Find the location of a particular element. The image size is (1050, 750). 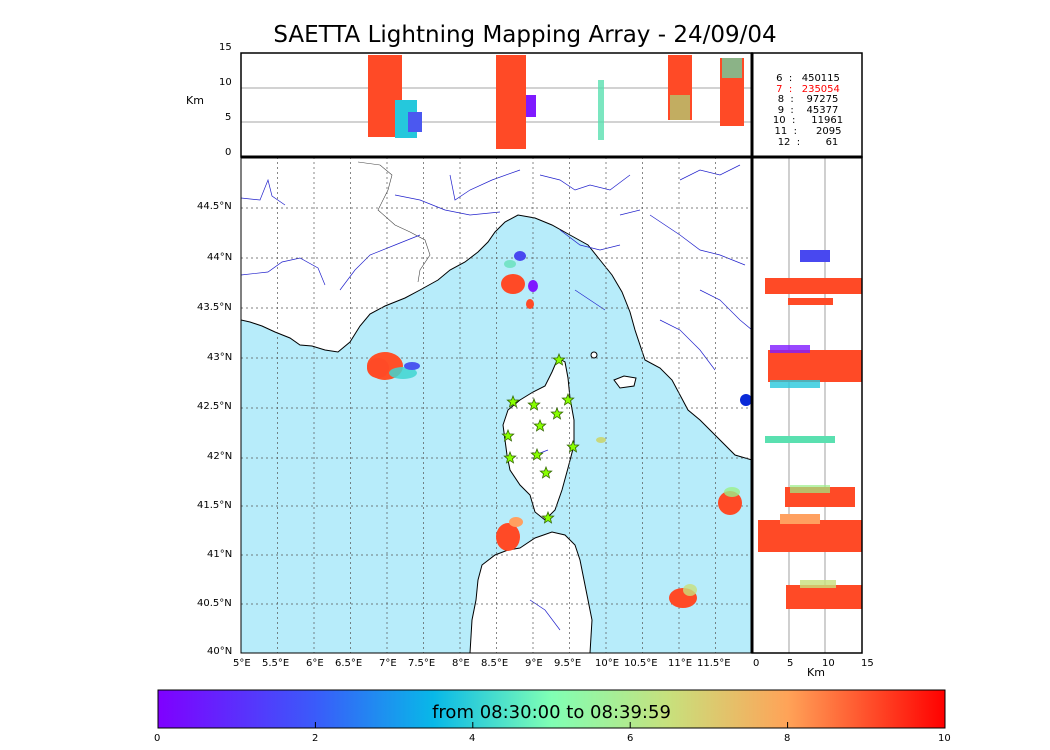

lat-tick: 40.5°N is located at coordinates (214, 603).